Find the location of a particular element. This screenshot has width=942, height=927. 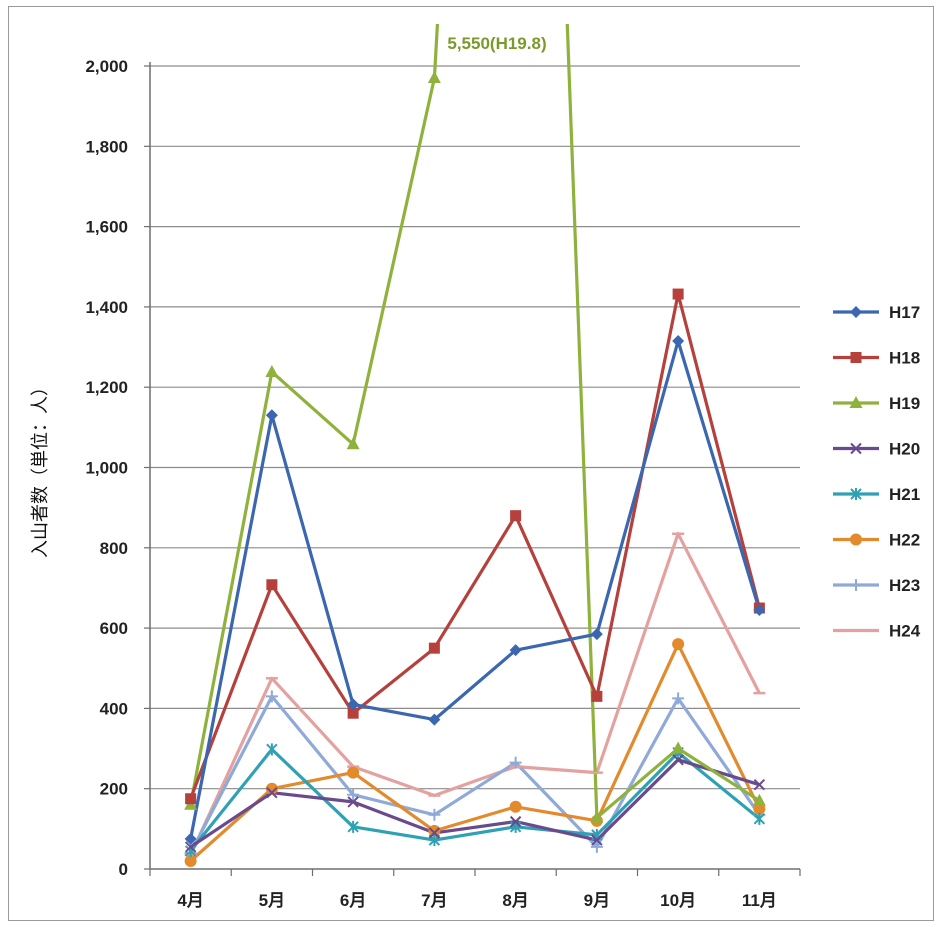

y-tick-label: 800 is located at coordinates (114, 548).